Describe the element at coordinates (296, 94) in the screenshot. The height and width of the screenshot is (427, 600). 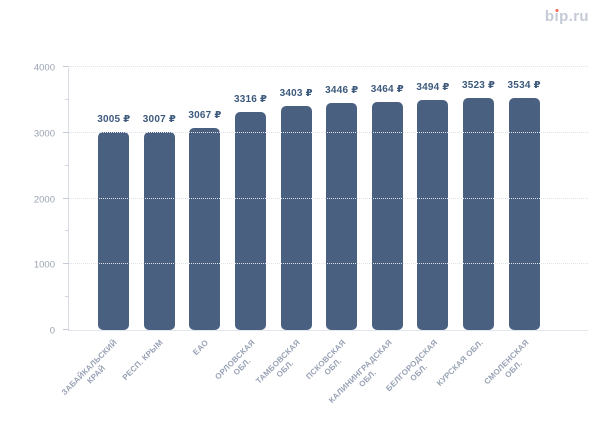
I see `bar-value-label: 3403 ₽` at that location.